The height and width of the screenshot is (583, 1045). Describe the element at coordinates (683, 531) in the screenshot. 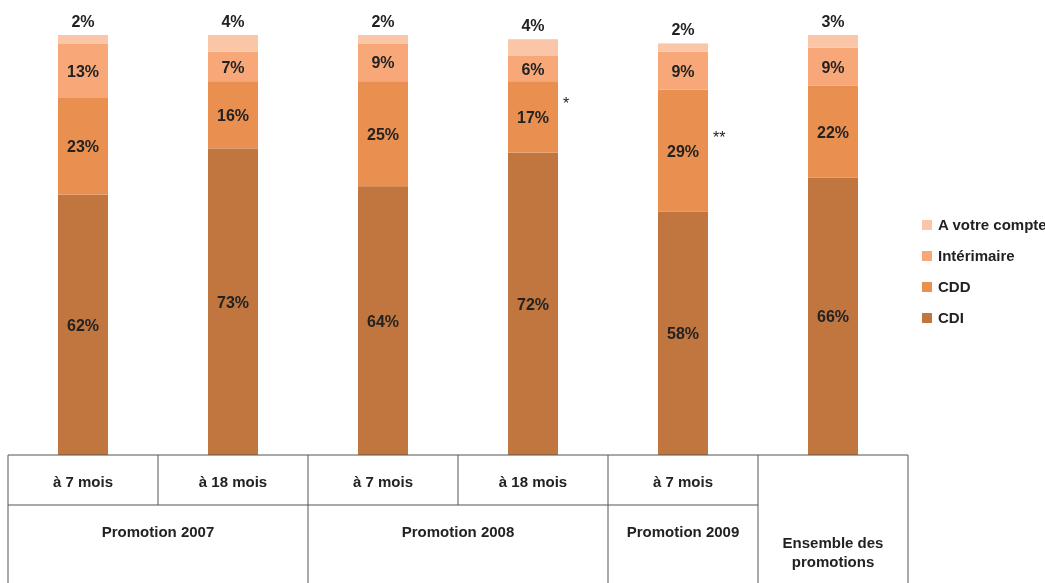

I see `text: Promotion 2009` at that location.